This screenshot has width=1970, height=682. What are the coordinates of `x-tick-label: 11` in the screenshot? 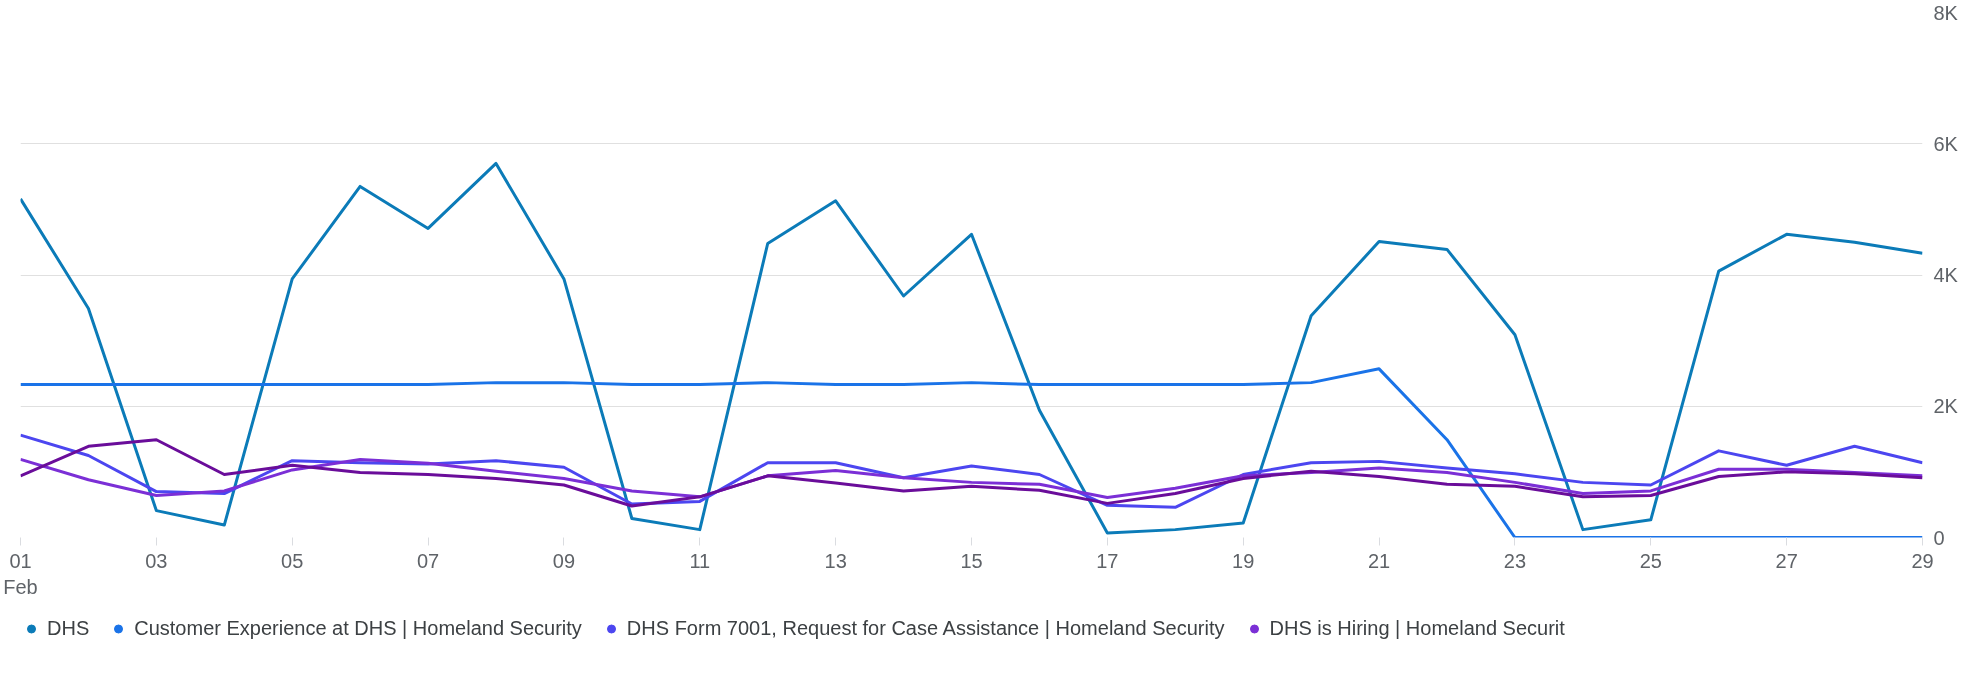 It's located at (700, 560).